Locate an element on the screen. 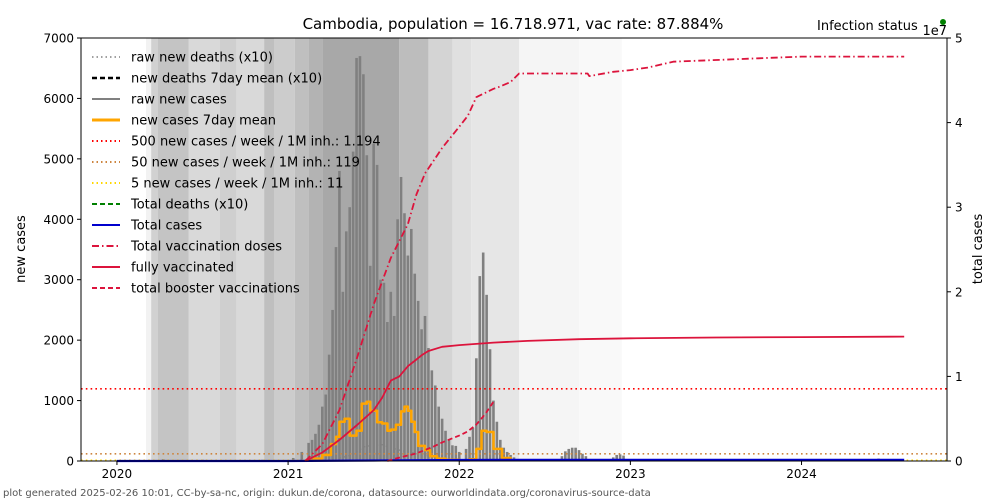 Image resolution: width=1000 pixels, height=500 pixels. legend-item: Total cases is located at coordinates (147, 226).